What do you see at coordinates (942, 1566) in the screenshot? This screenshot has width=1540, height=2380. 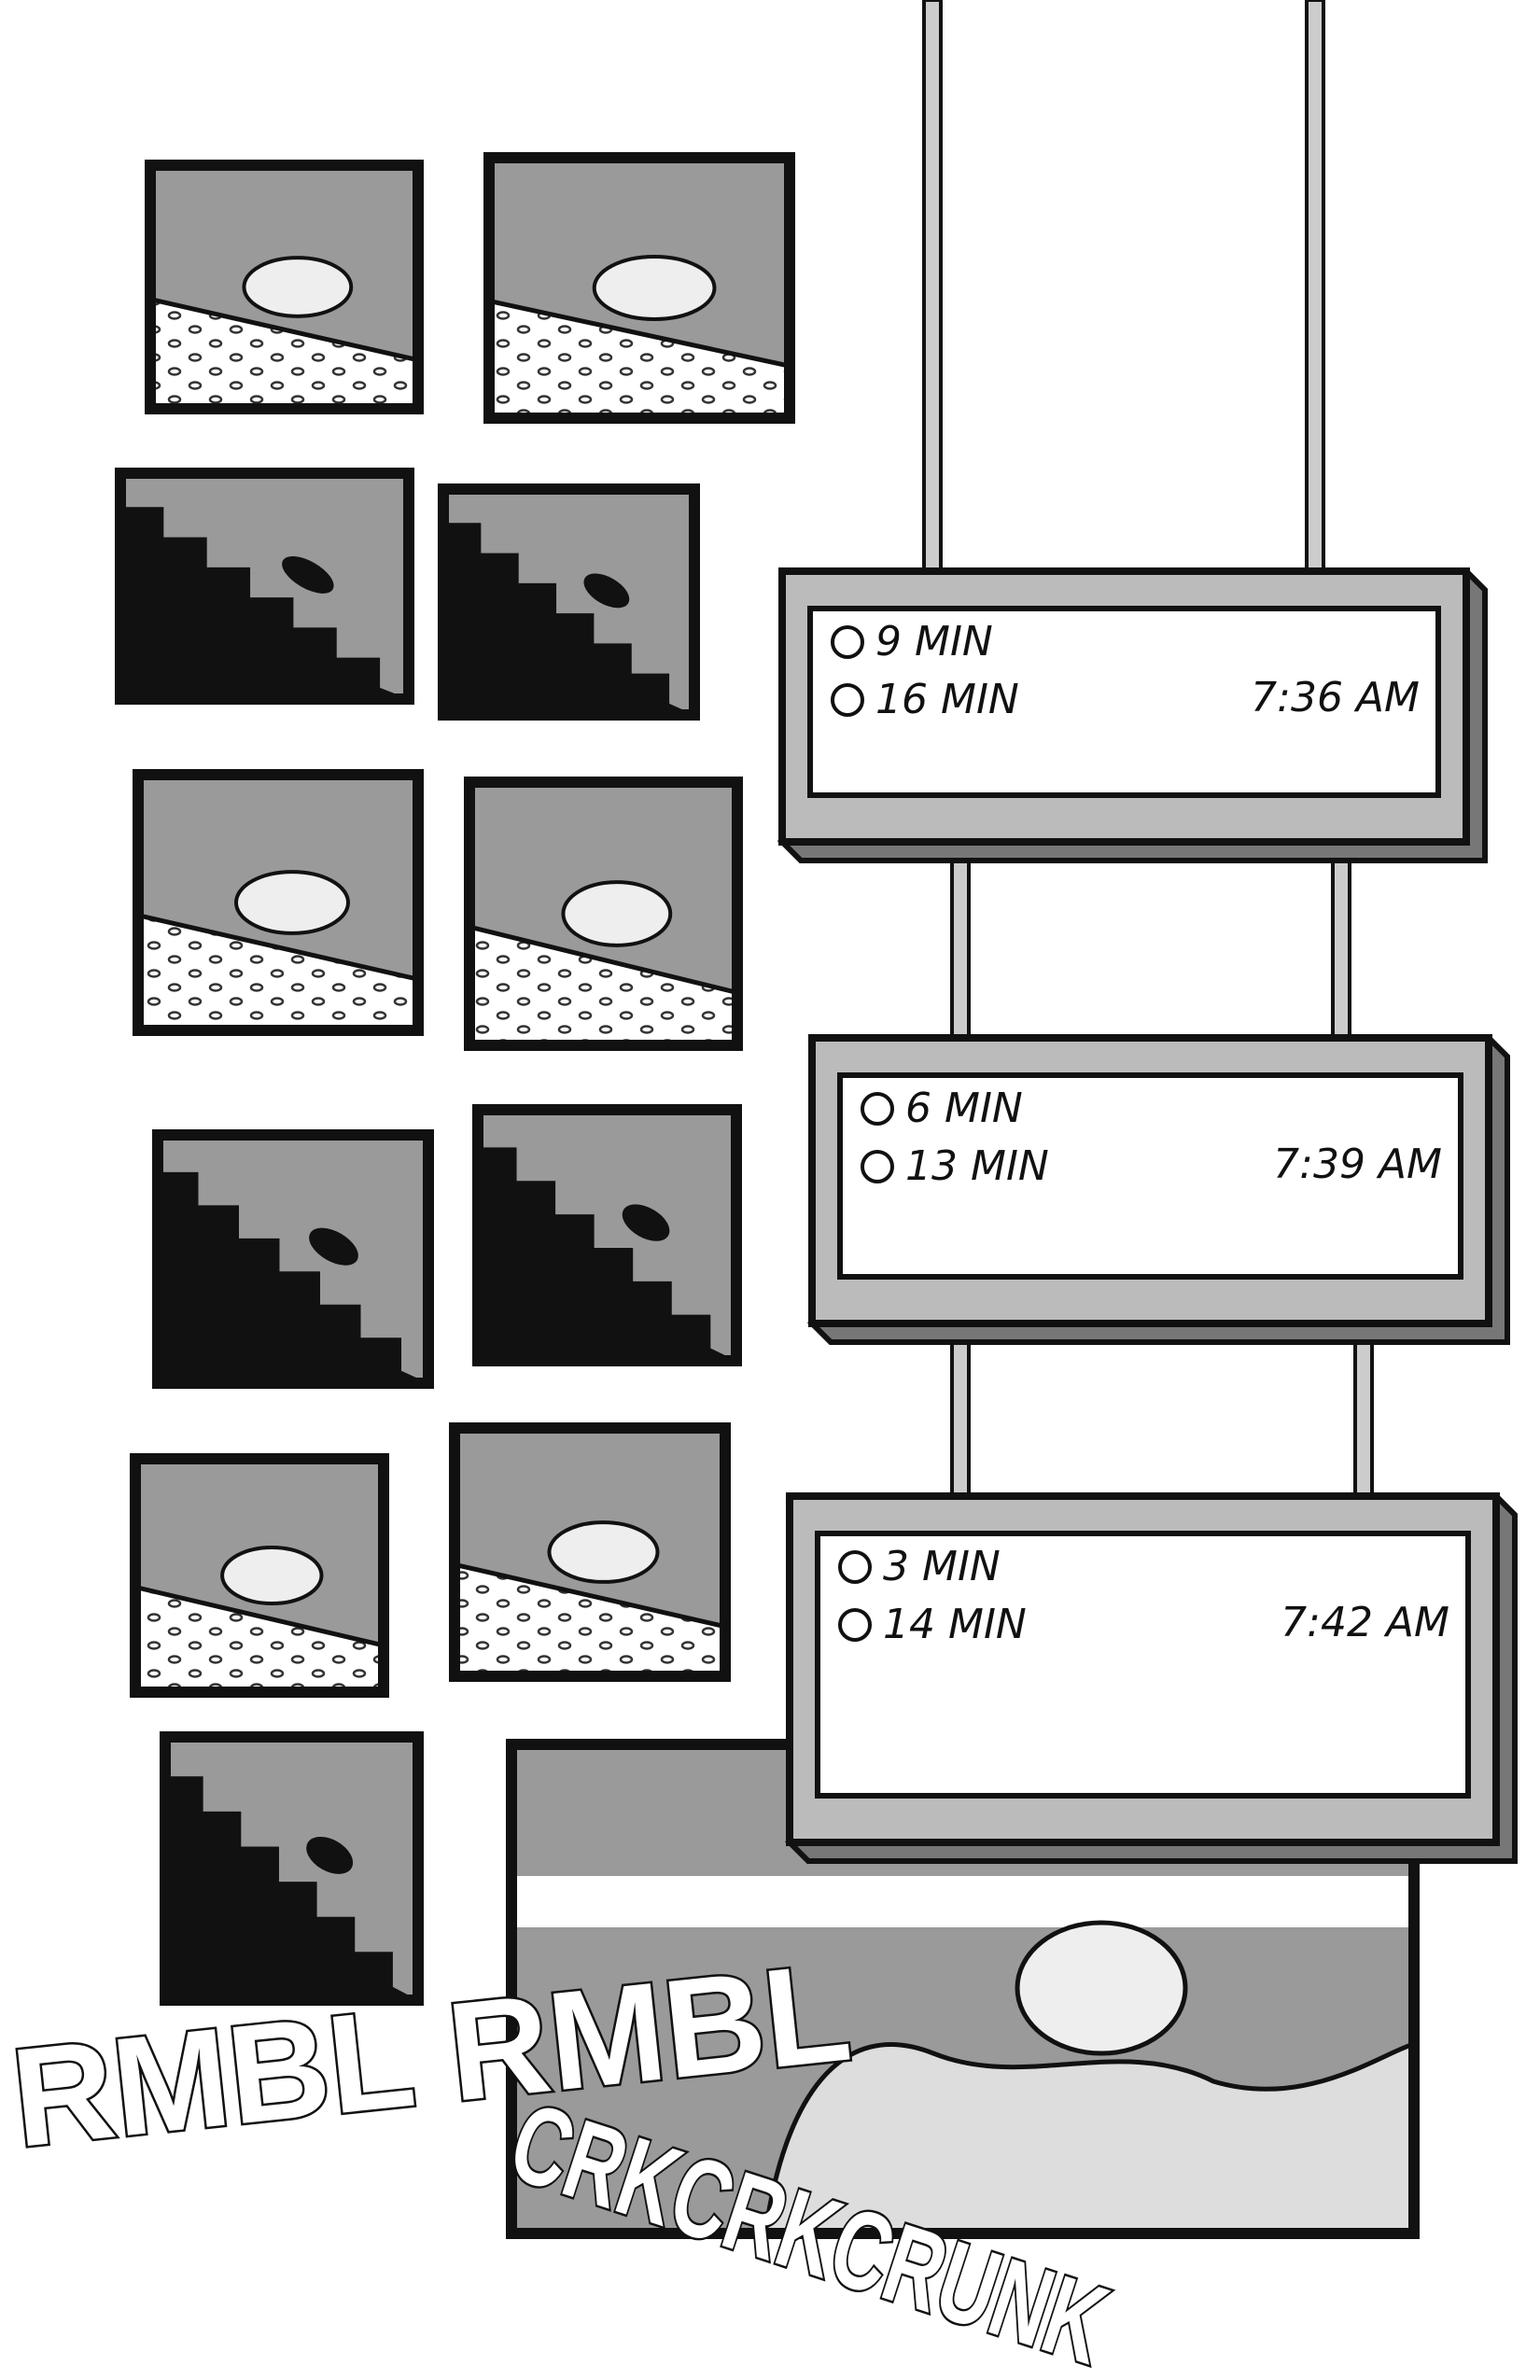 I see `sign-row: 3 MIN` at bounding box center [942, 1566].